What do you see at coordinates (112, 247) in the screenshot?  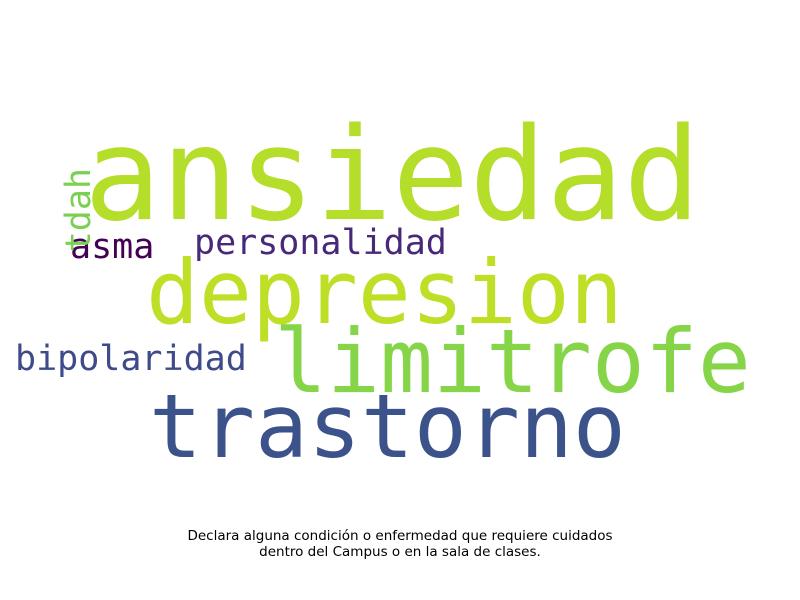 I see `word-asma: asma` at bounding box center [112, 247].